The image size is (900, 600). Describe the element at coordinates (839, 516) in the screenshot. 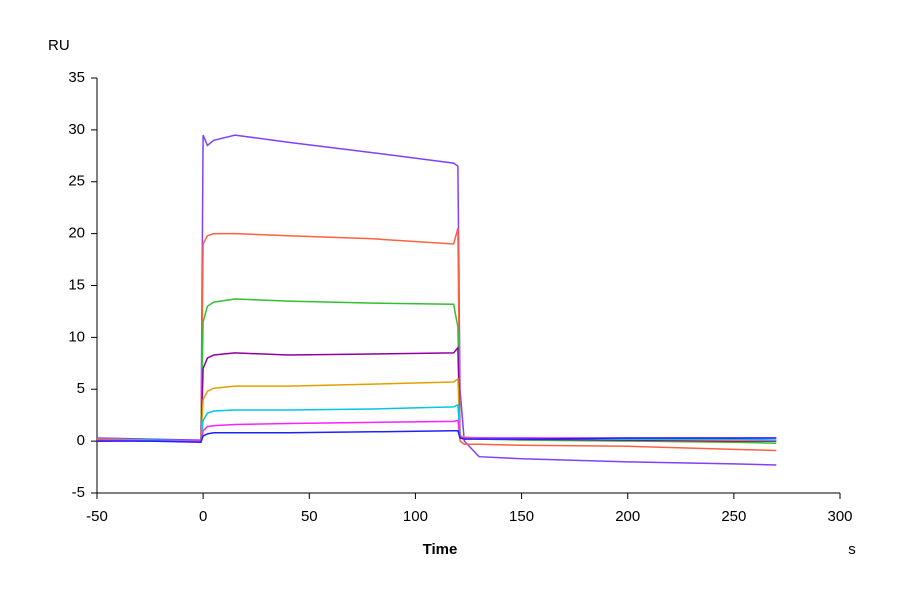

I see `x-tick-label: 300` at that location.